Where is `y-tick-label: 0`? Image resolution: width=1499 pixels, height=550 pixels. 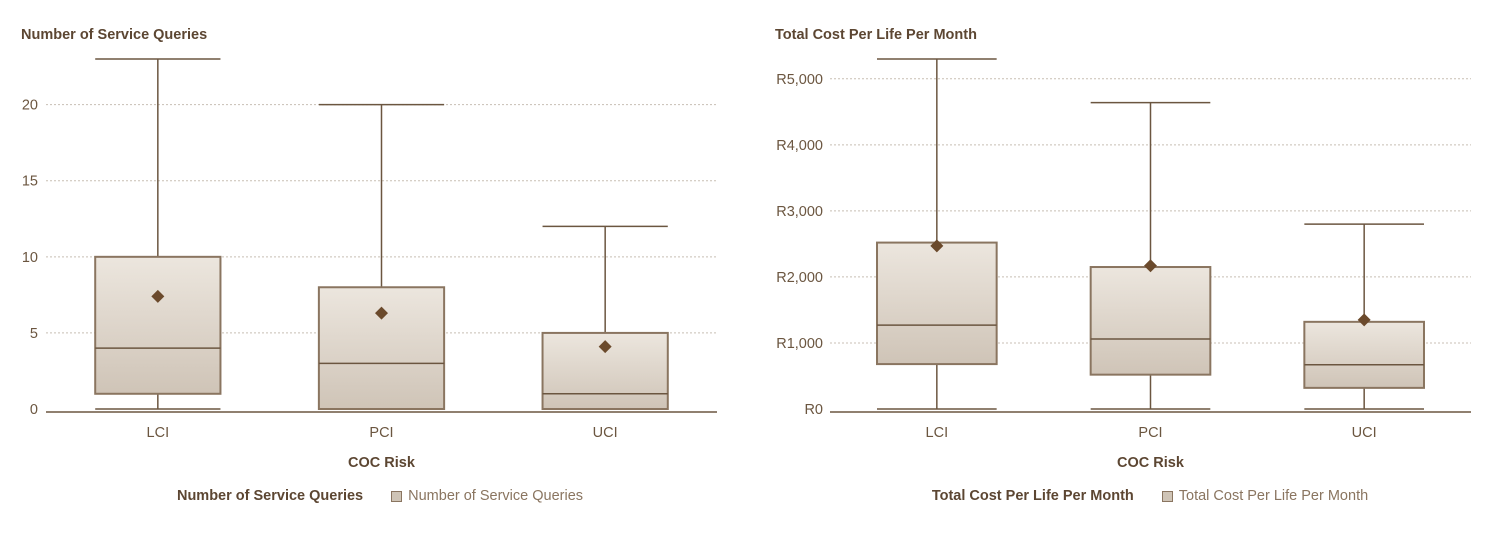 y-tick-label: 0 is located at coordinates (34, 410).